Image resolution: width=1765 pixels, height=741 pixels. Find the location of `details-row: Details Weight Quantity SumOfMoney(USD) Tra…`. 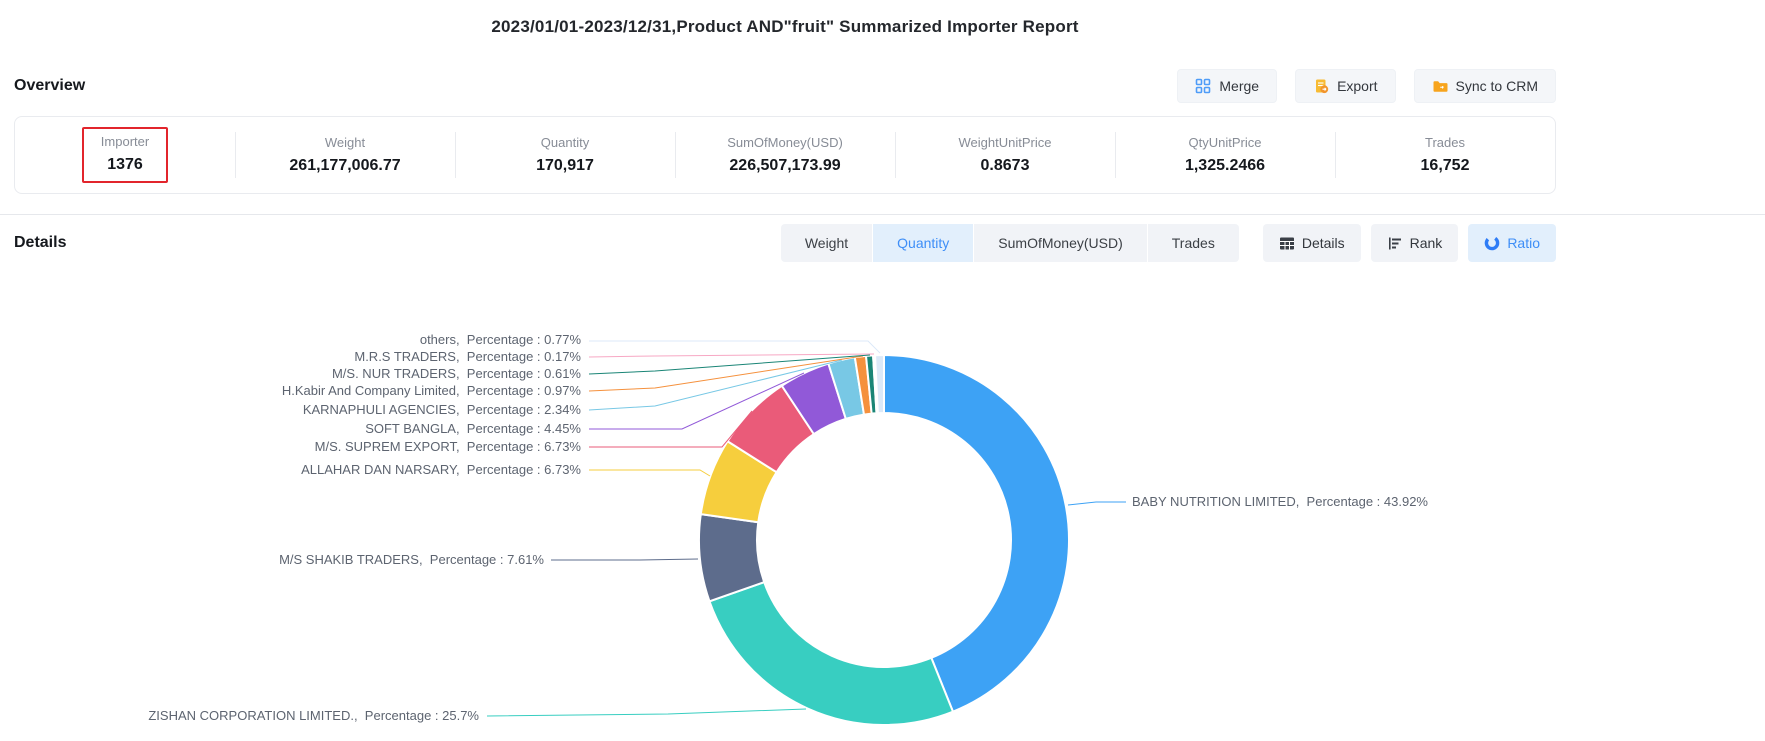

details-row: Details Weight Quantity SumOfMoney(USD) Tra… is located at coordinates (785, 243).